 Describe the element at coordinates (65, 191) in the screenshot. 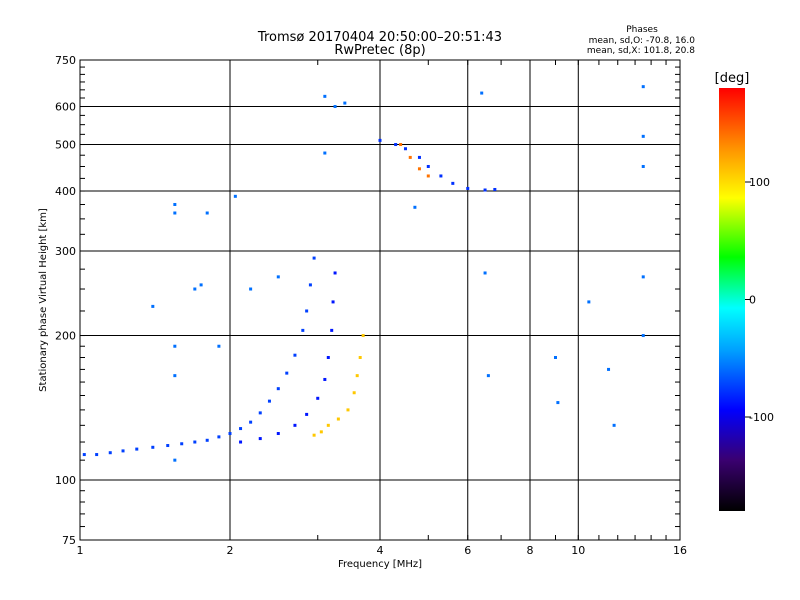

I see `y-tick-label: 400` at that location.